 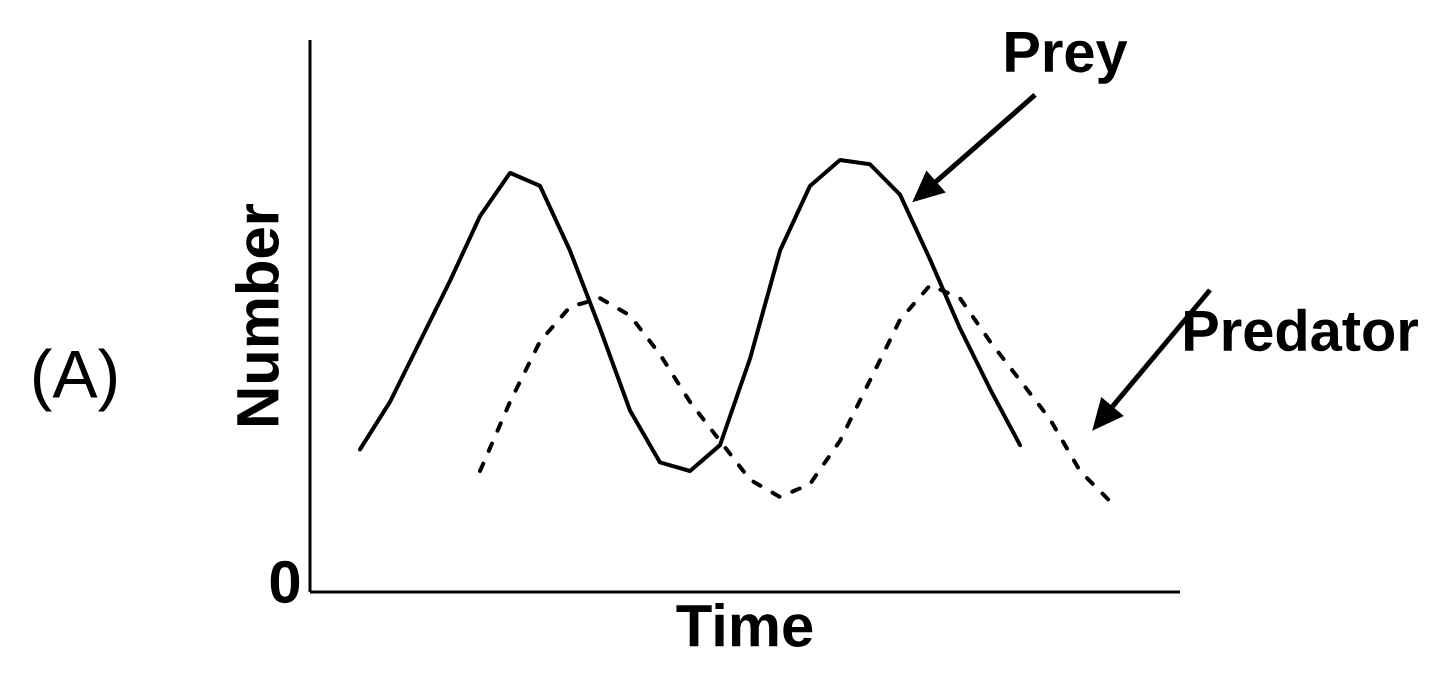 I want to click on y-axis-title: Number, so click(x=257, y=314).